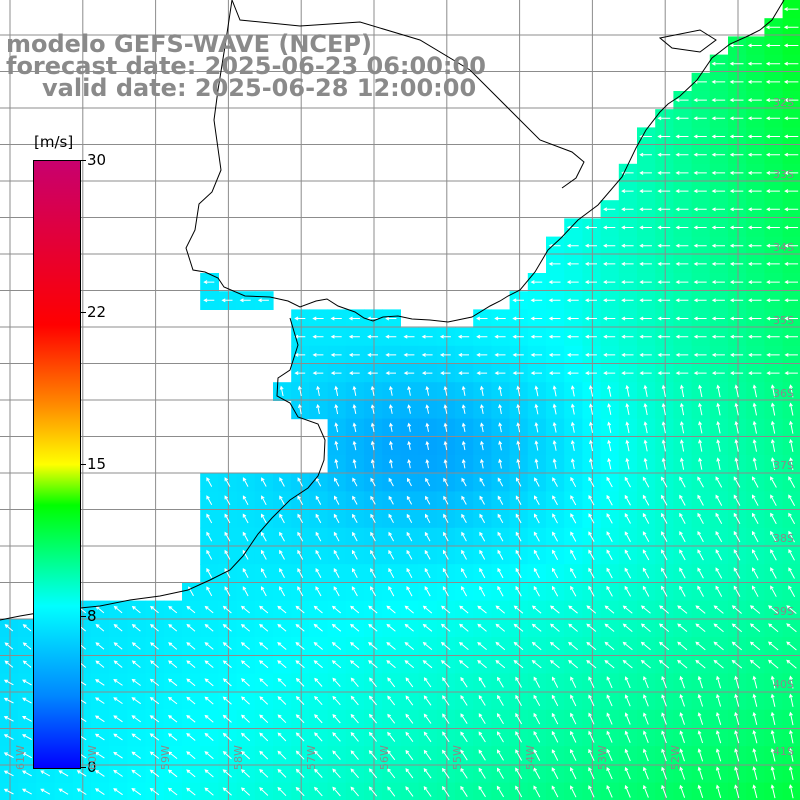  What do you see at coordinates (189, 44) in the screenshot?
I see `model-title: modelo GEFS-WAVE (NCEP)` at bounding box center [189, 44].